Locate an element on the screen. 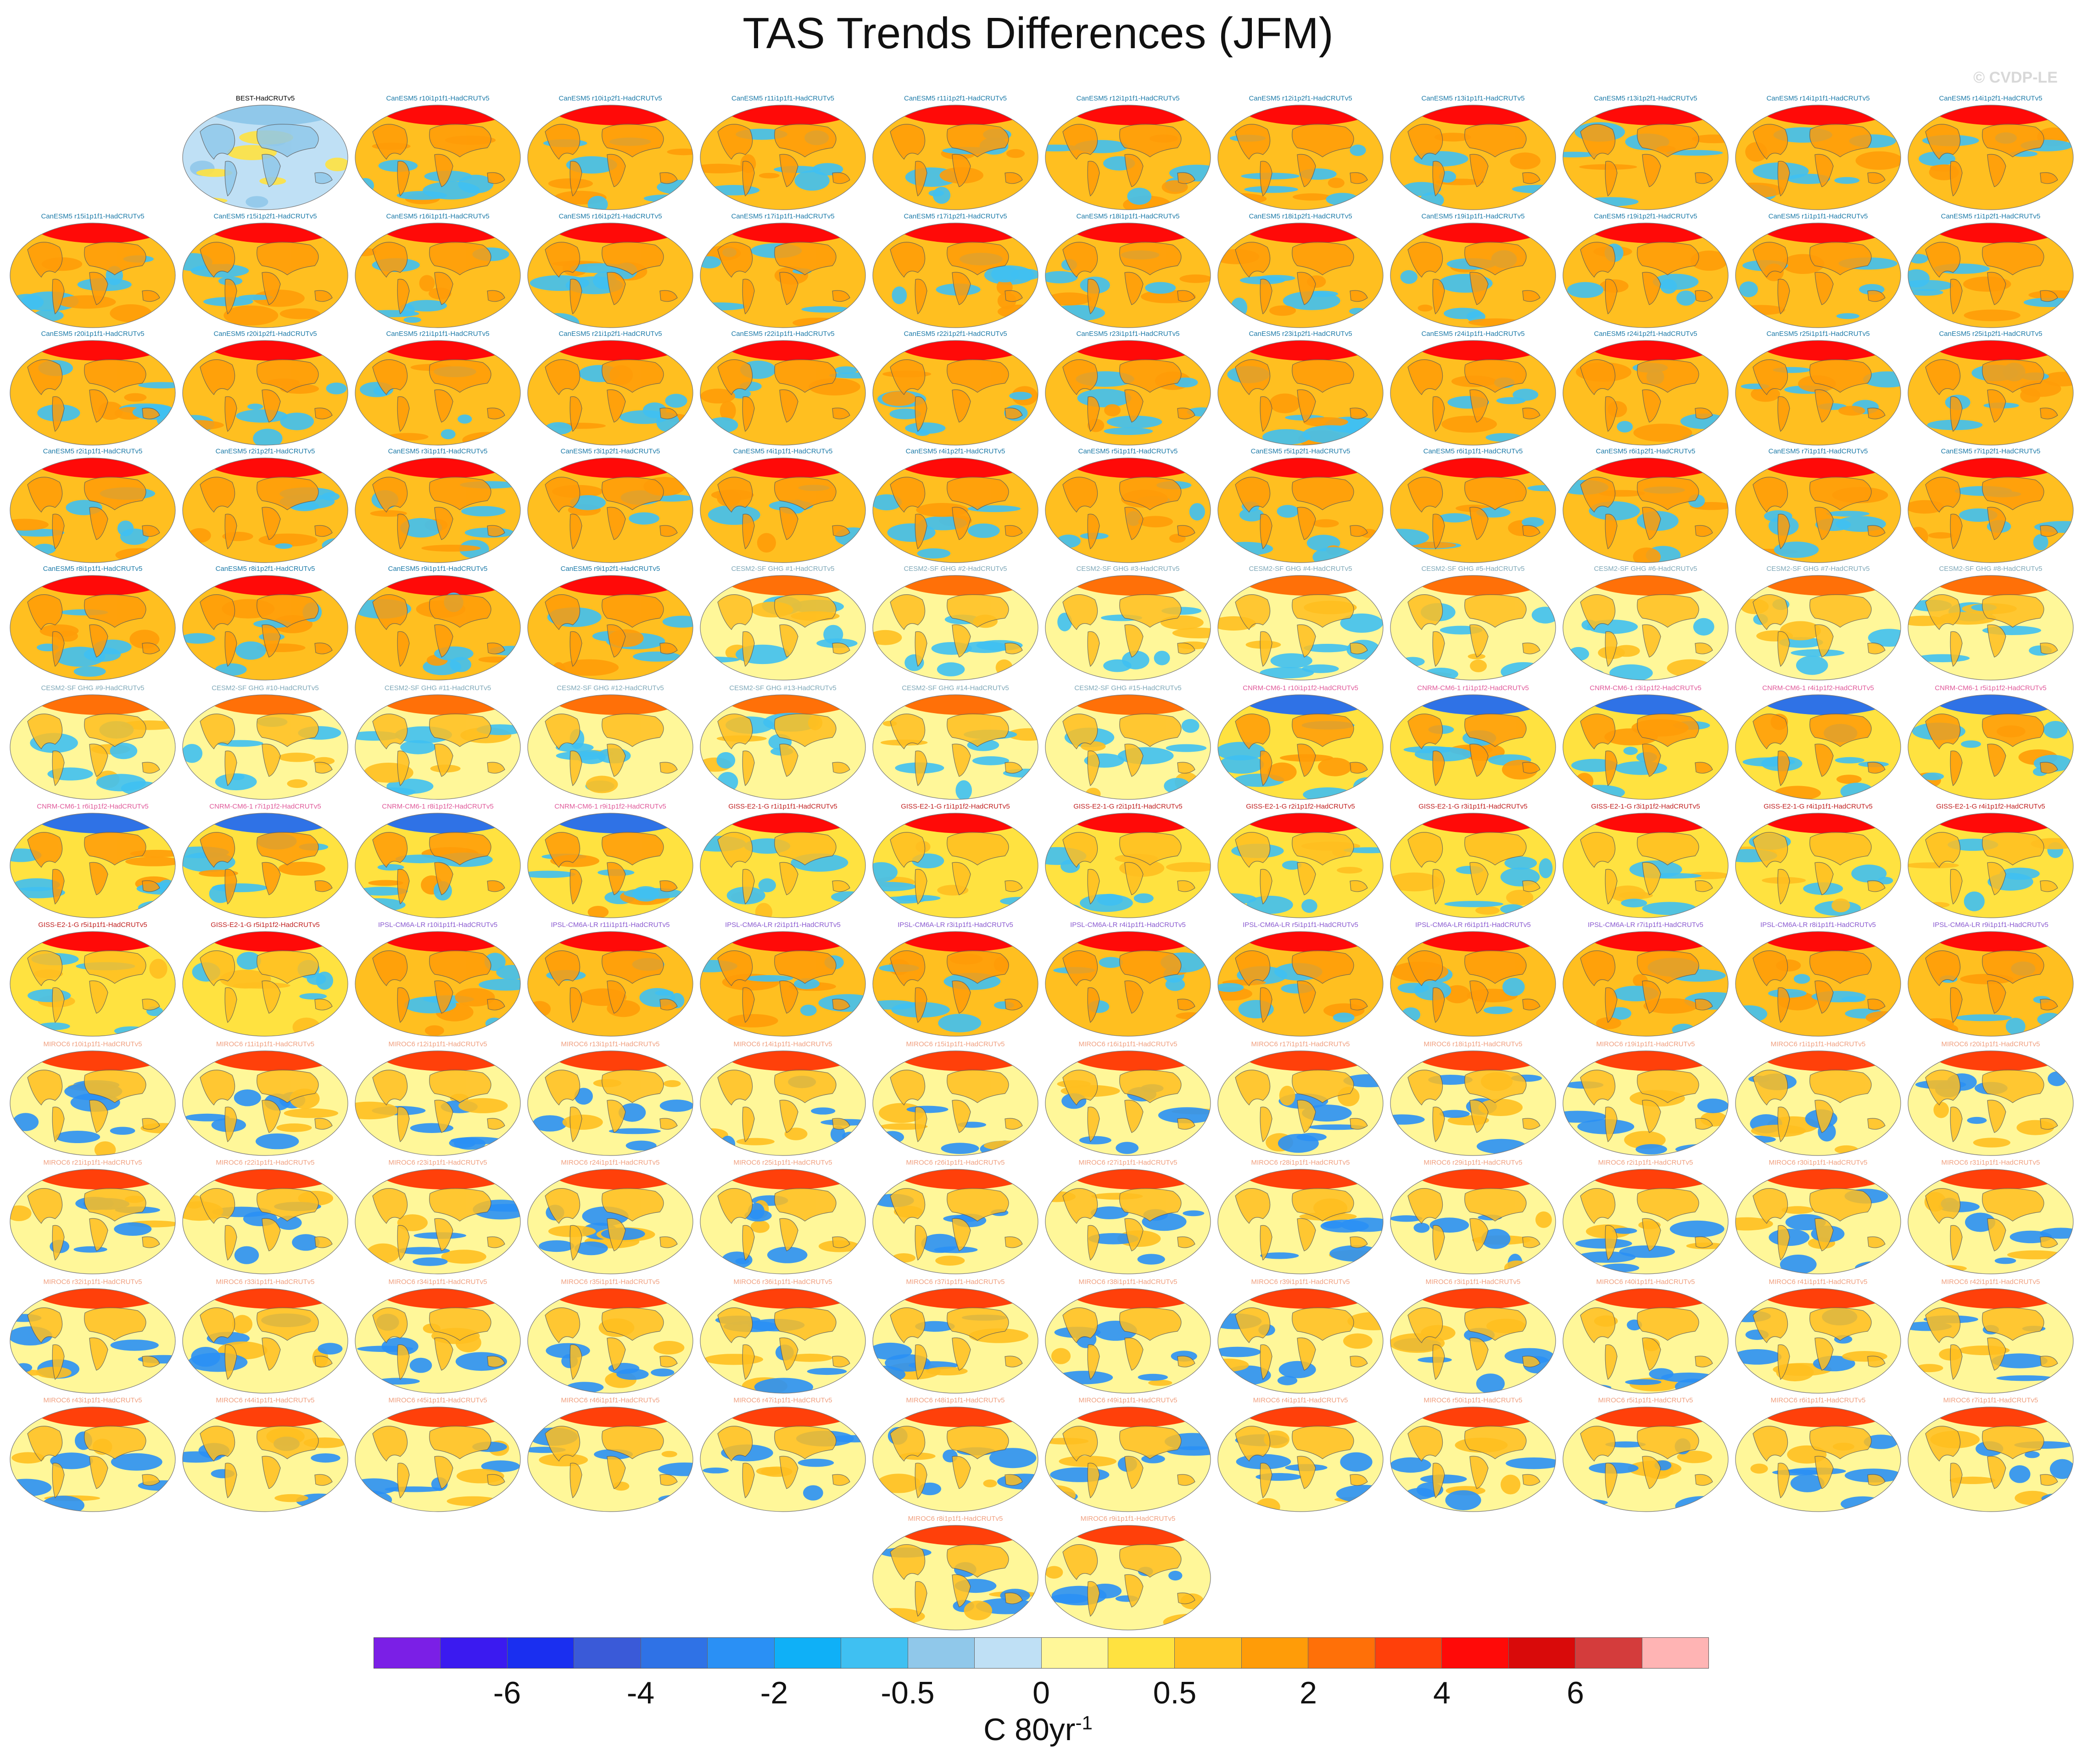 The height and width of the screenshot is (1764, 2076). map-panel: CESM2-SF GHG #6-HadCRUTv5 is located at coordinates (1645, 624).